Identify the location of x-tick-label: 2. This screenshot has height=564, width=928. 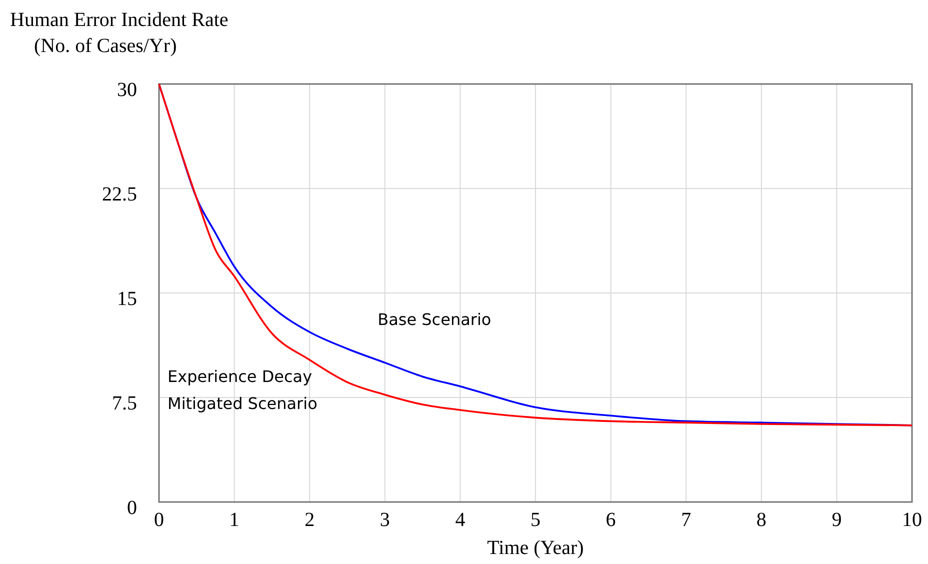
(309, 520).